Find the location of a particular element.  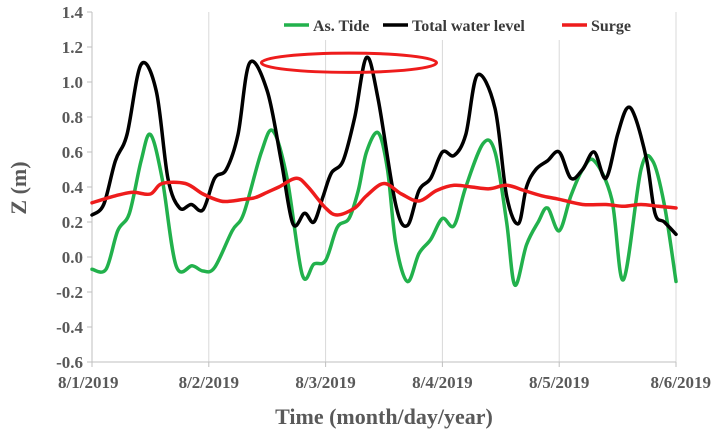

x-tick-label: 8/5/2019 is located at coordinates (559, 382).